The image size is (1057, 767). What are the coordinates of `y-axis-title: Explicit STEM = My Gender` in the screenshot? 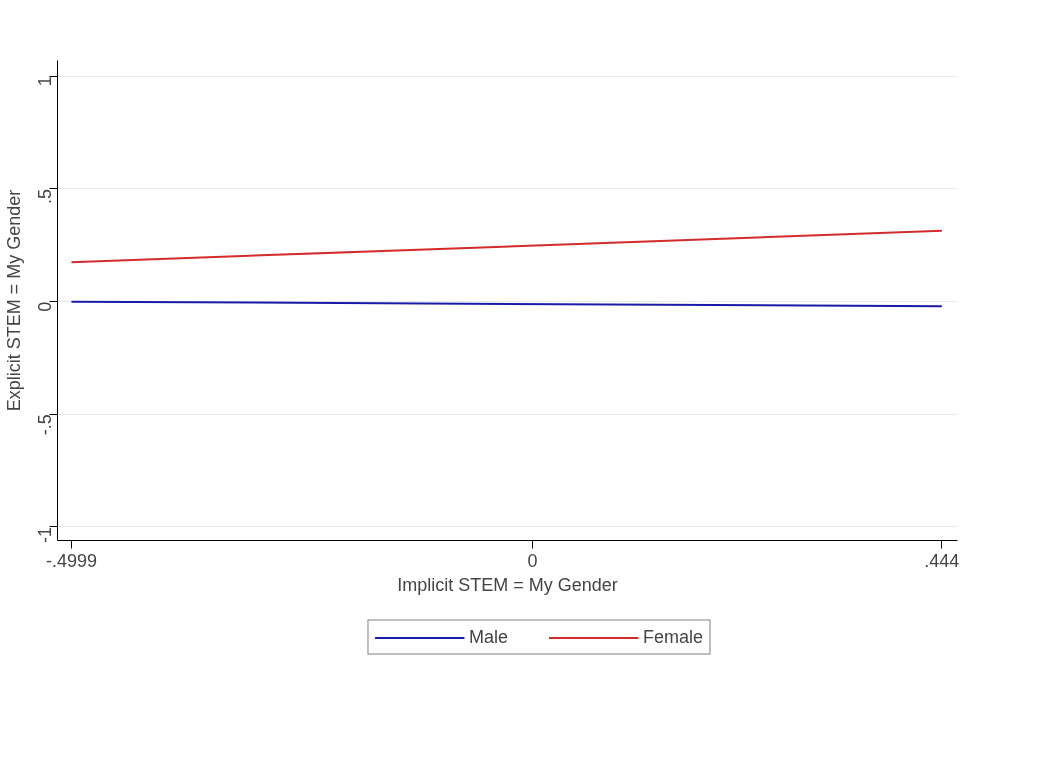 It's located at (13, 300).